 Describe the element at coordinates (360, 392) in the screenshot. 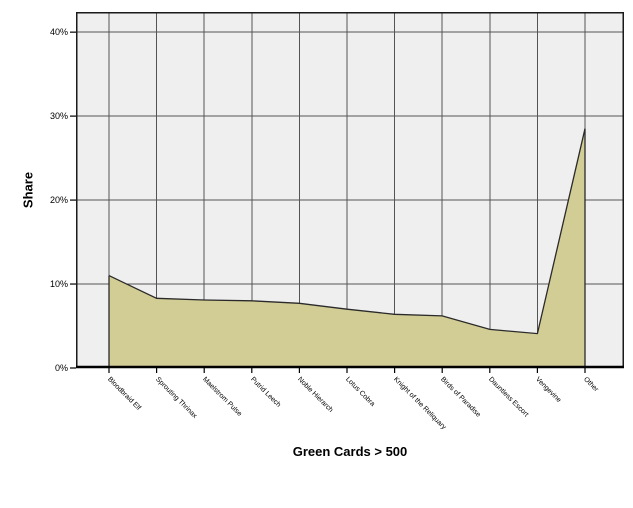

I see `x-tick-label: Lotus Cobra` at that location.